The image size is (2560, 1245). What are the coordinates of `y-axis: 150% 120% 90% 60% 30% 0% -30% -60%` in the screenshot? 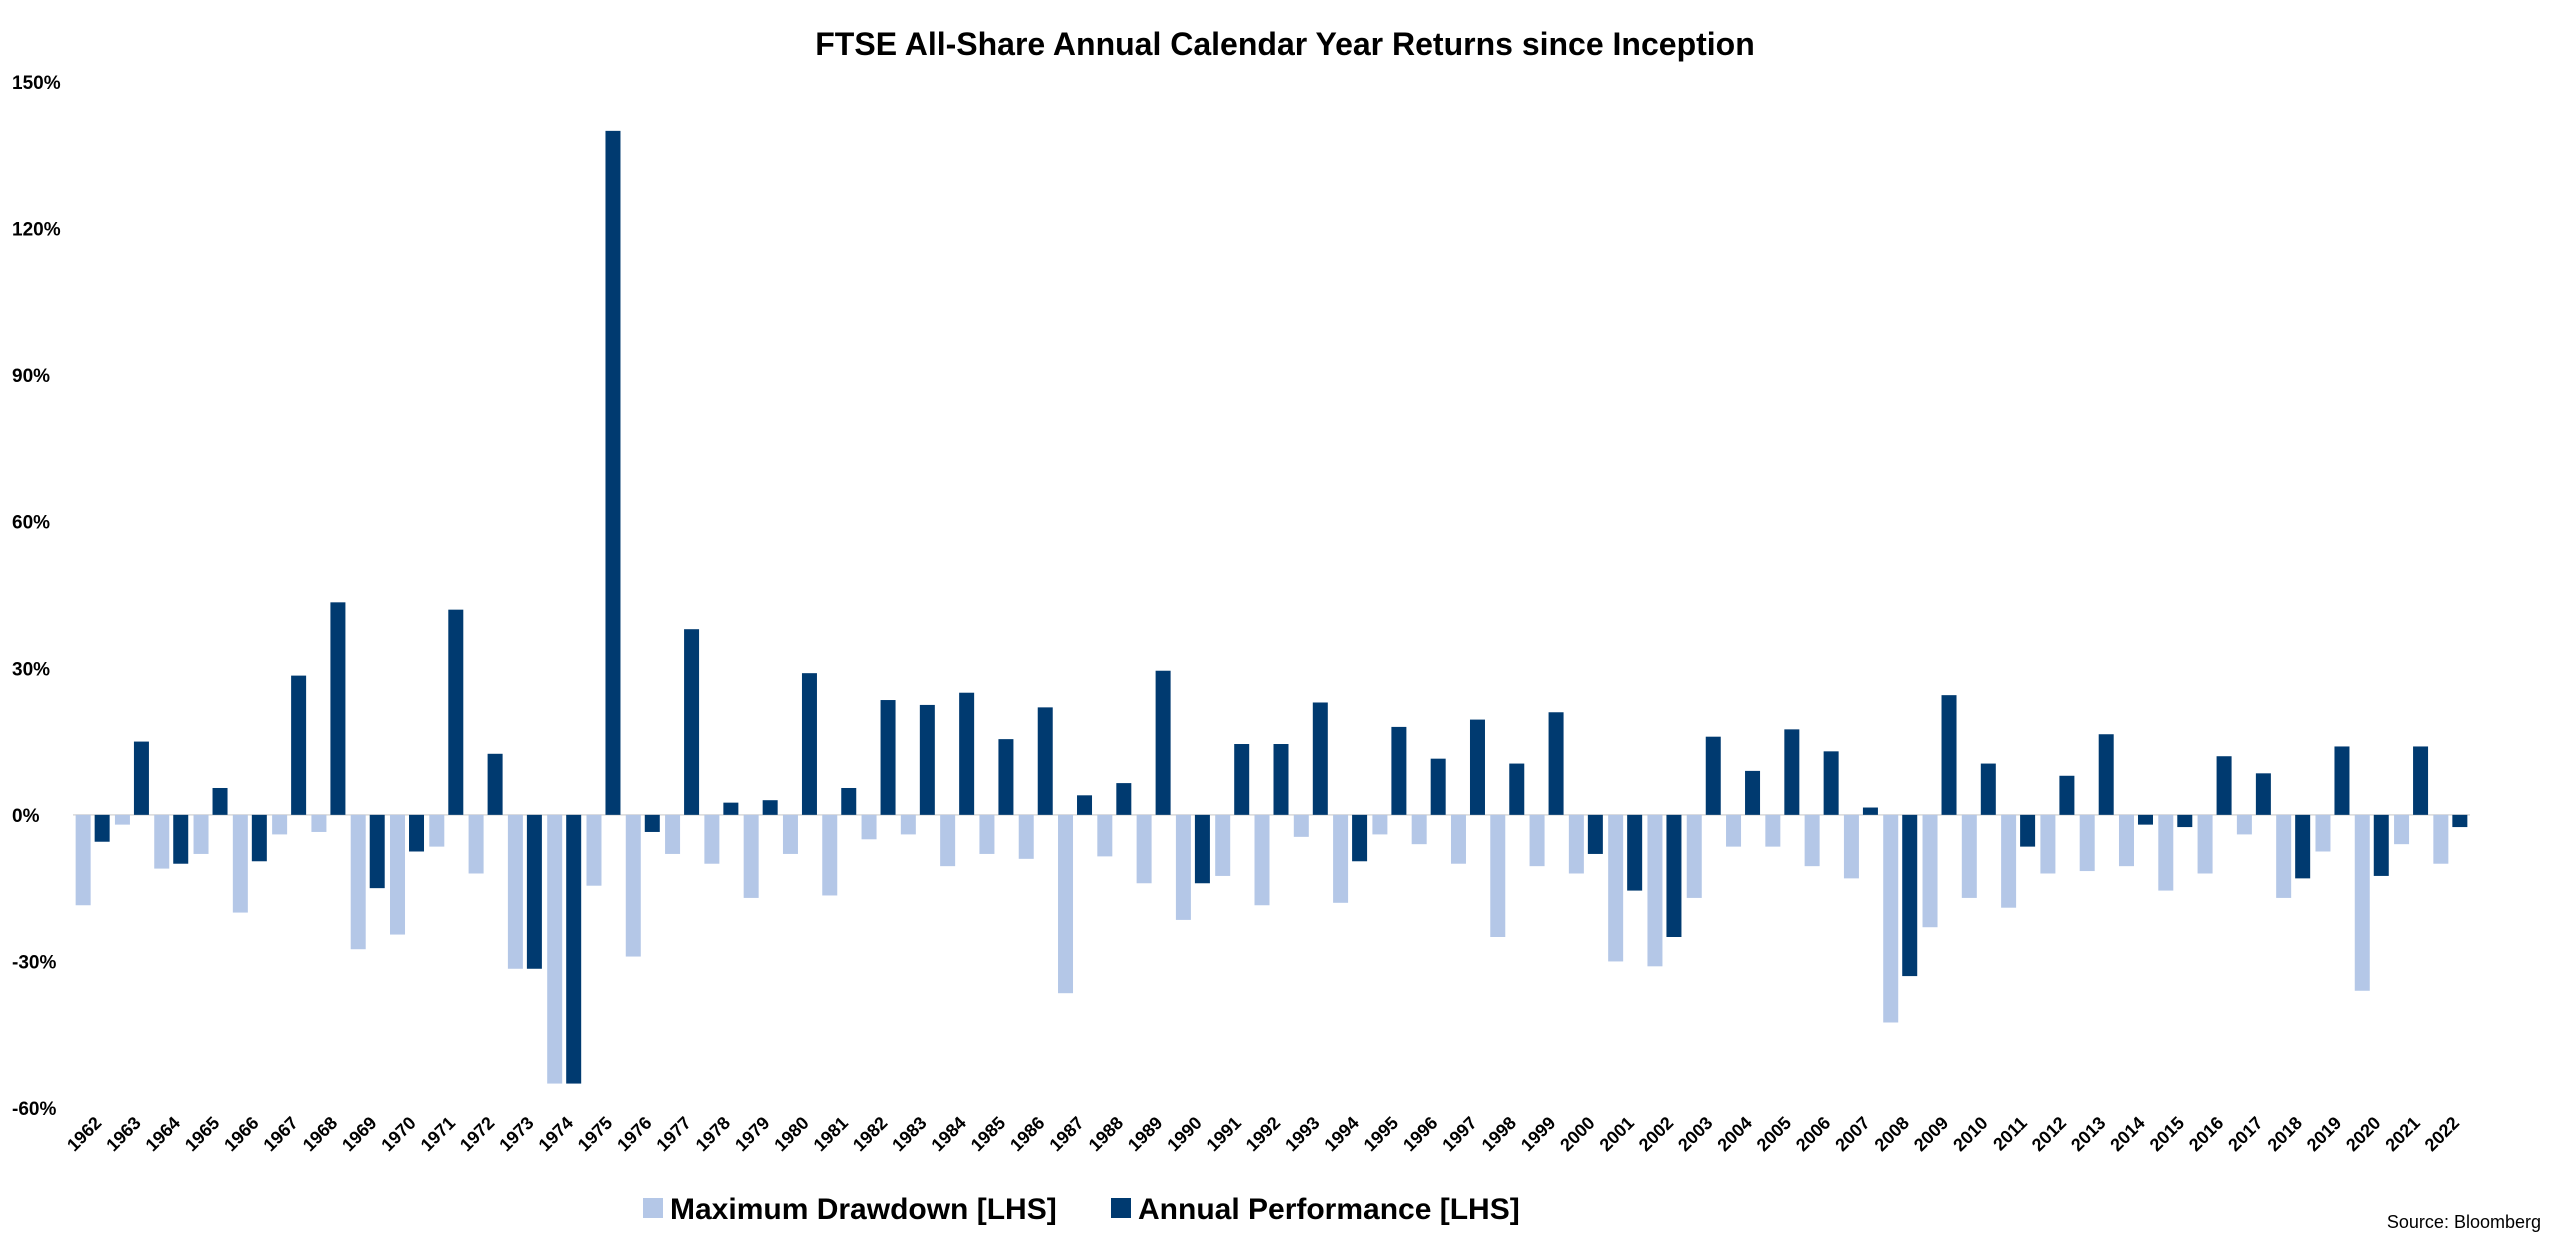 It's located at (36, 596).